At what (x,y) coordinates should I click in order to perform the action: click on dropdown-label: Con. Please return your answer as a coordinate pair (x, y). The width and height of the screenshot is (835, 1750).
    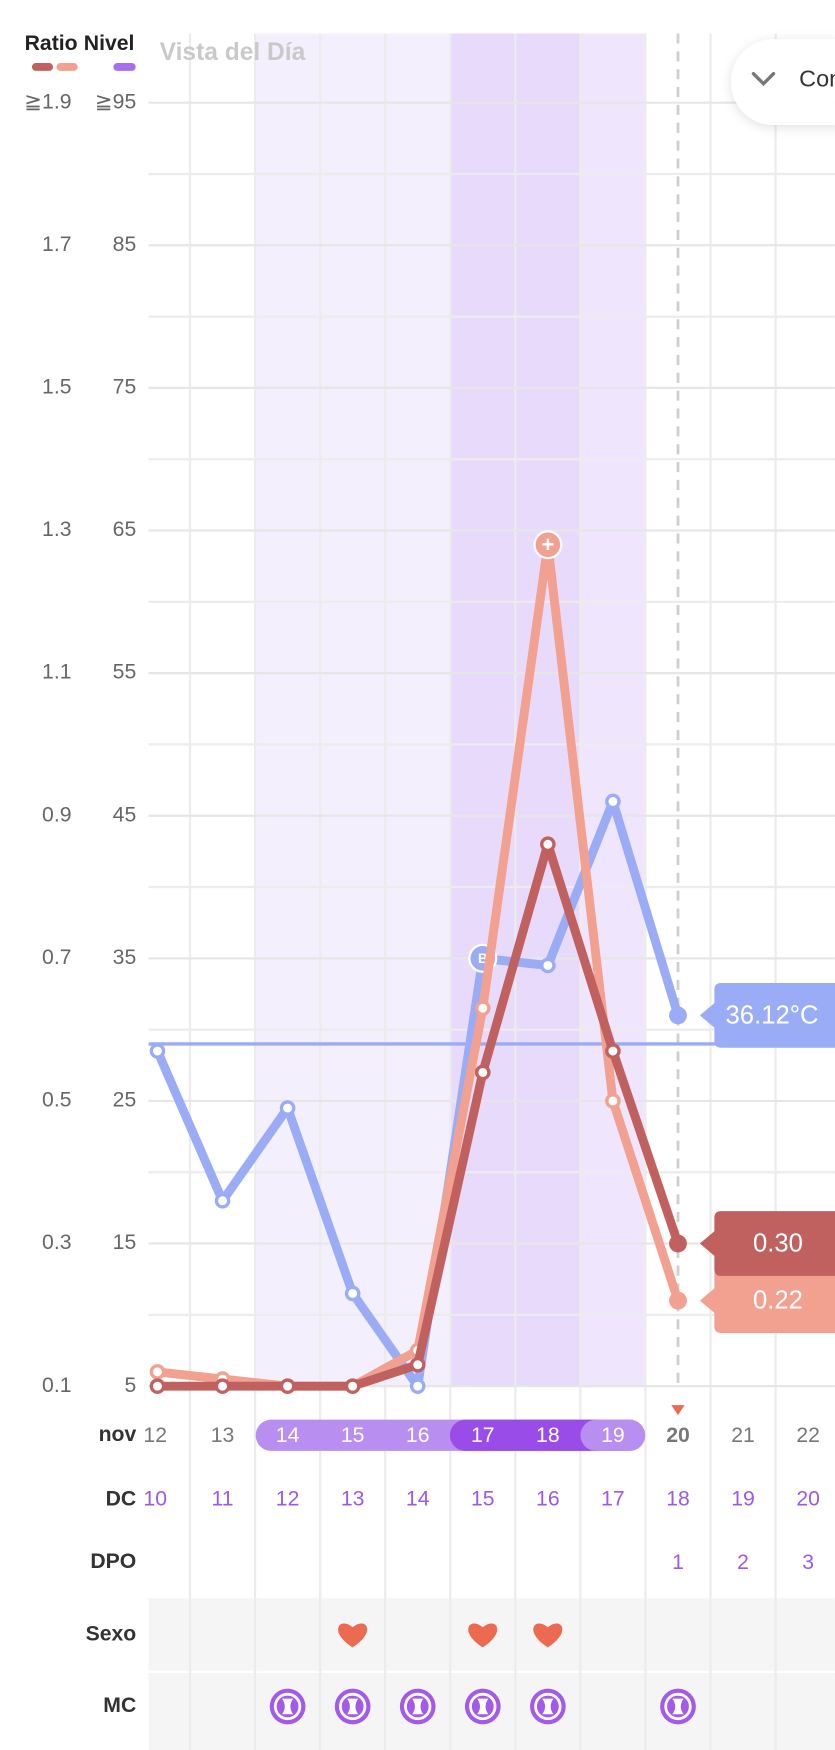
    Looking at the image, I should click on (817, 79).